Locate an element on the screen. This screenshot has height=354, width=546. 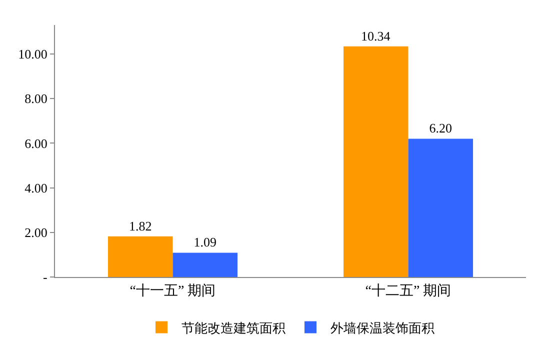
y-tick-label: 2.00 is located at coordinates (36, 232).